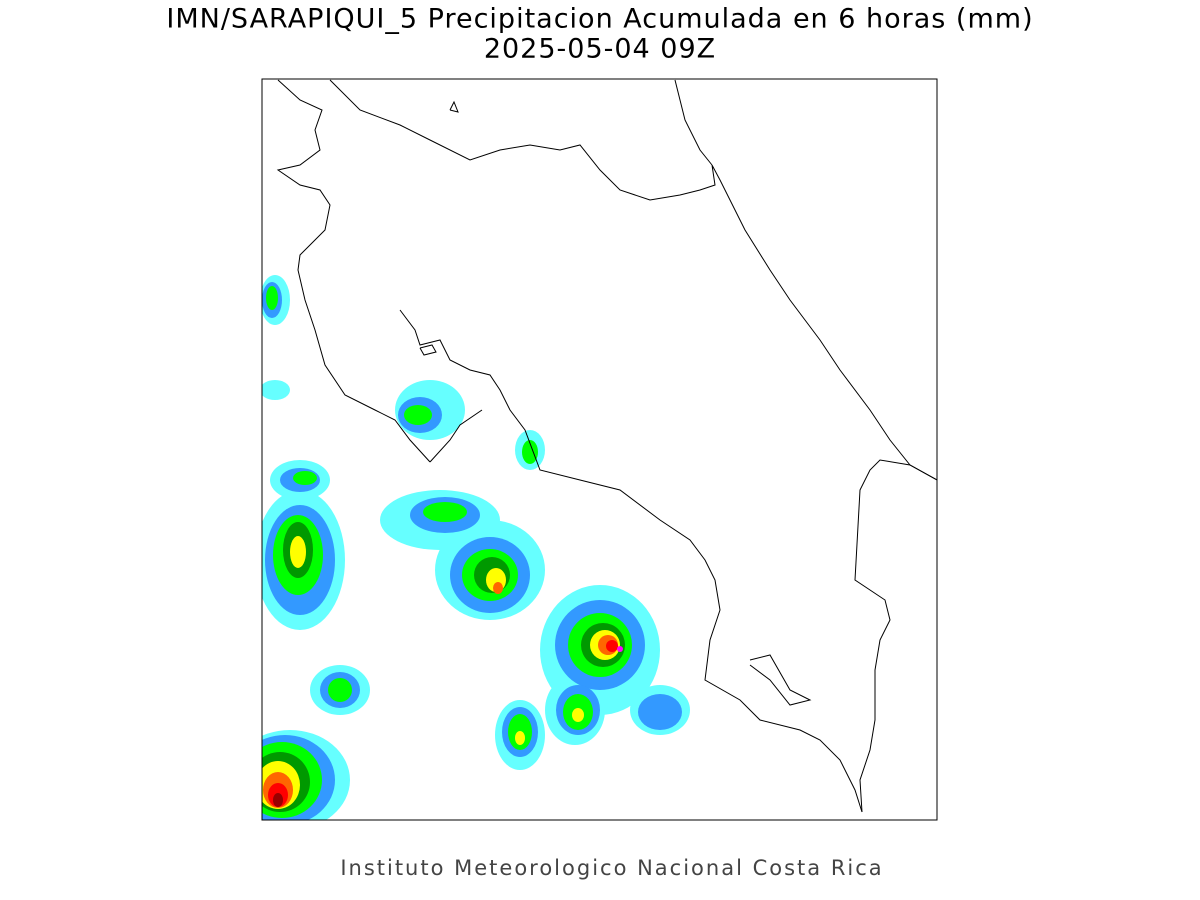  What do you see at coordinates (600, 49) in the screenshot?
I see `subtitle: 2025-05-04 09Z` at bounding box center [600, 49].